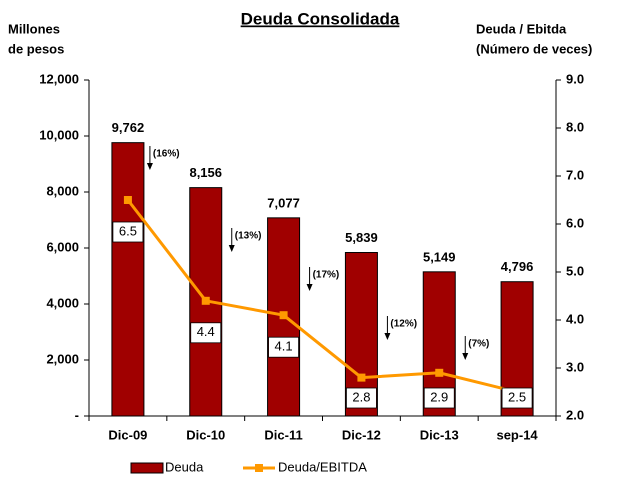 This screenshot has width=626, height=487. Describe the element at coordinates (361, 434) in the screenshot. I see `x-tick-label: Dic-12` at that location.